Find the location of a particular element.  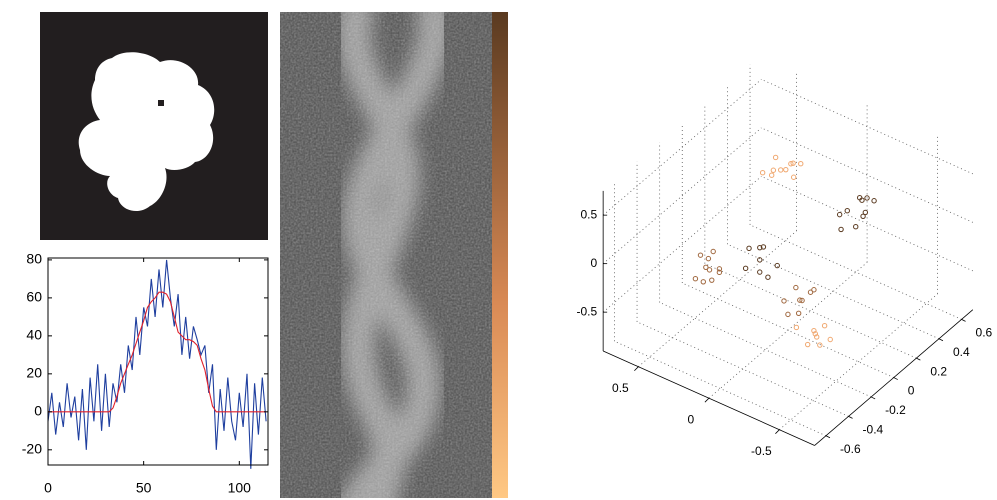

y-tick-label: -20 is located at coordinates (32, 449).